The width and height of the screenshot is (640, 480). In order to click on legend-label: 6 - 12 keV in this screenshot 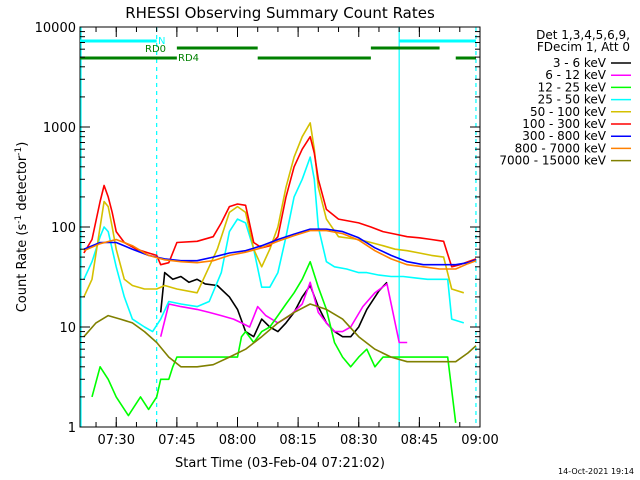, I will do `click(576, 75)`.